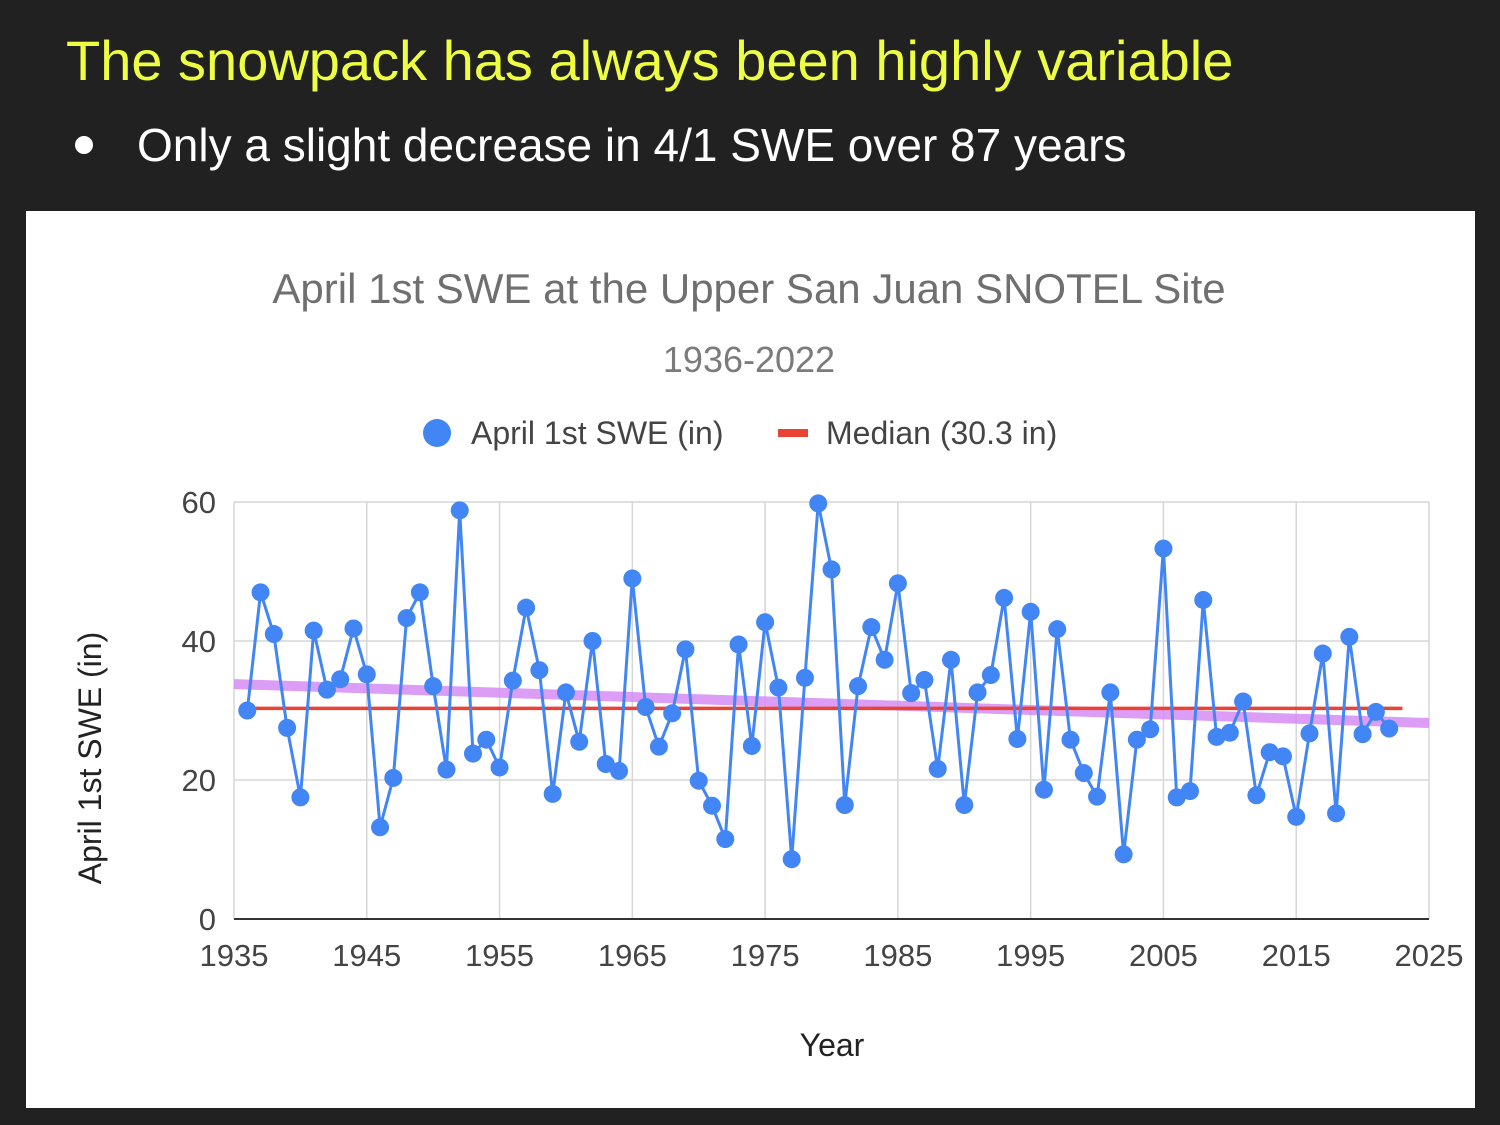 Image resolution: width=1500 pixels, height=1125 pixels. What do you see at coordinates (941, 433) in the screenshot?
I see `legend-median-label: Median (30.3 in)` at bounding box center [941, 433].